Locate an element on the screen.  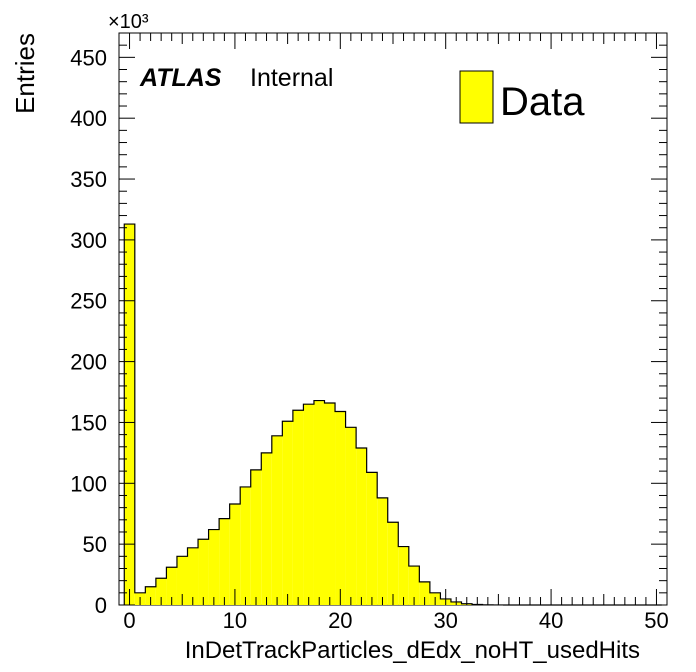
y-tick-label: 450 is located at coordinates (88, 57).